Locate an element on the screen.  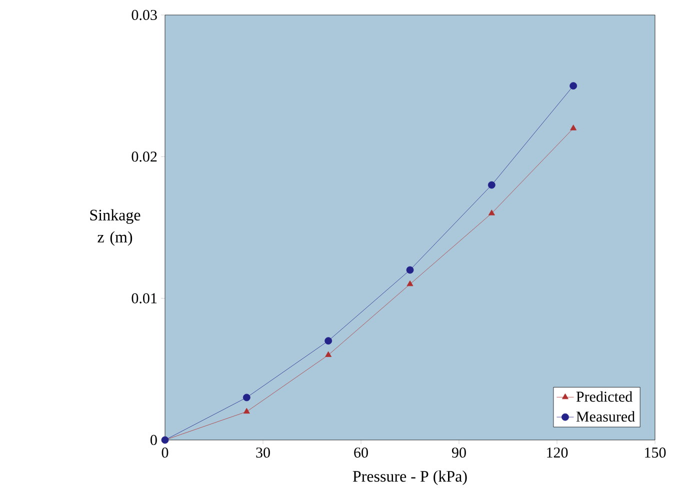
y-tick-label: 0.01 is located at coordinates (144, 298).